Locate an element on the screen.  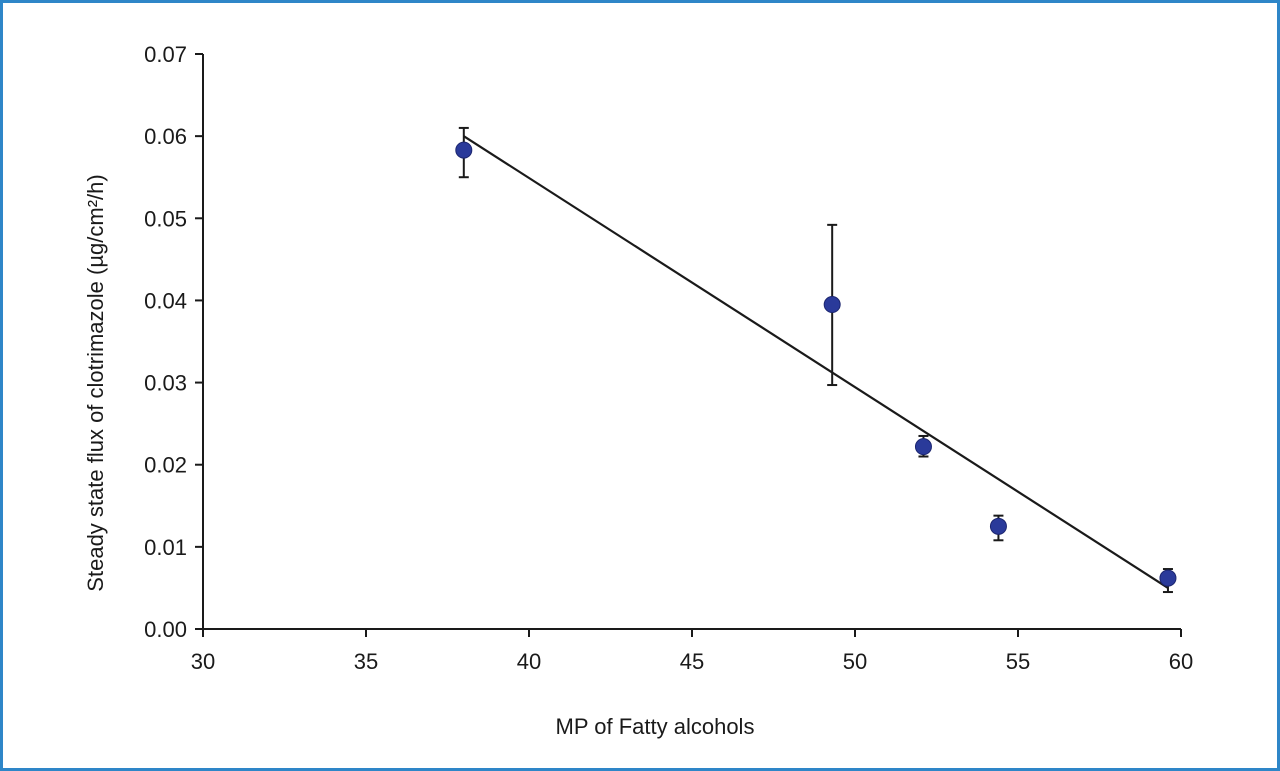
y-tick-label: 0.04 is located at coordinates (165, 300).